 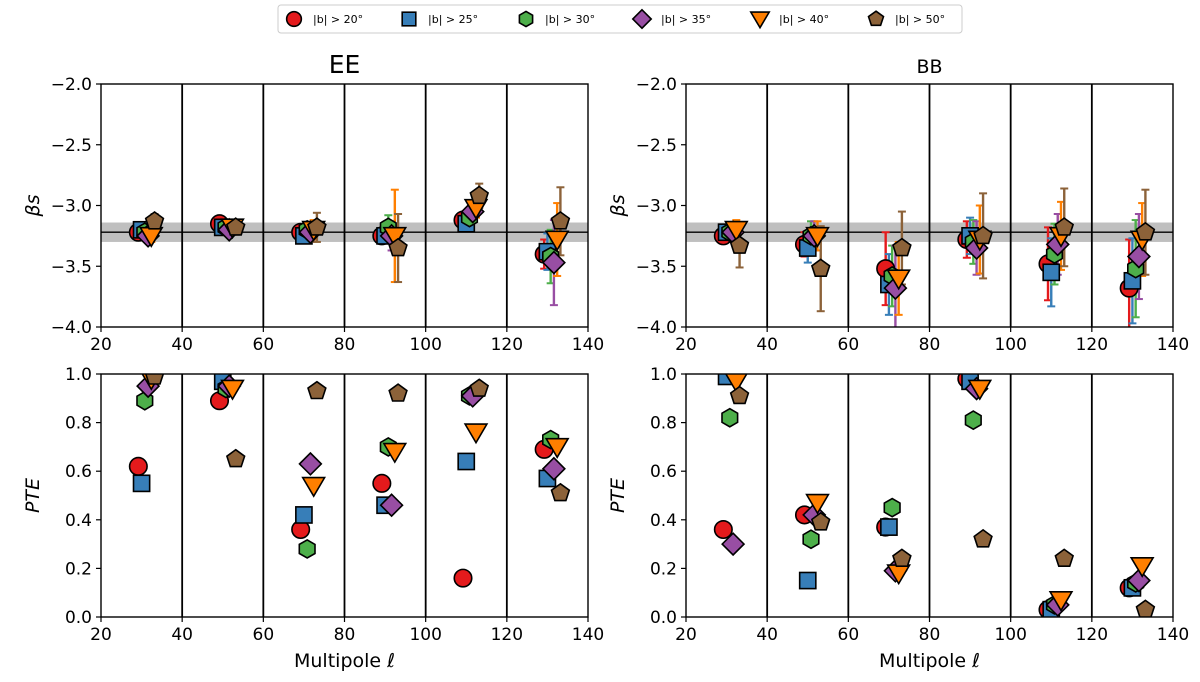 I want to click on x-tick-label: 80, so click(x=345, y=635).